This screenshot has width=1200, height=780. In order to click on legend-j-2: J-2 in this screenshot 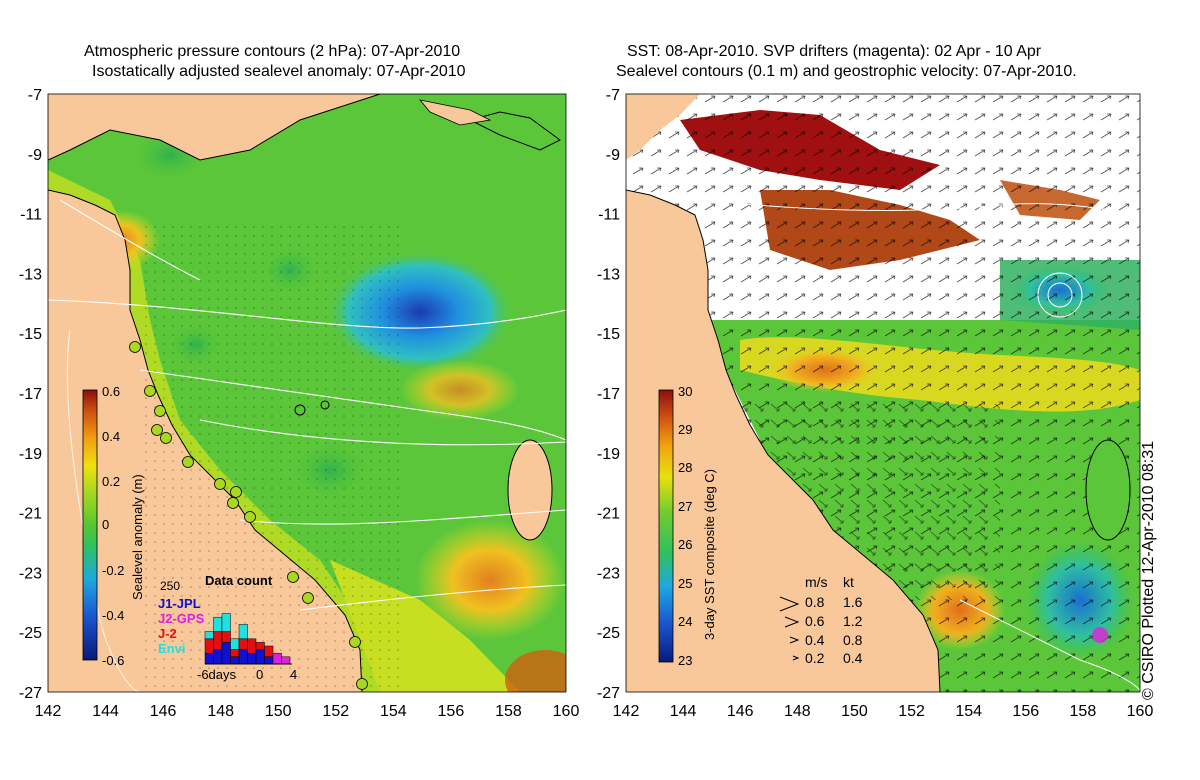, I will do `click(167, 633)`.